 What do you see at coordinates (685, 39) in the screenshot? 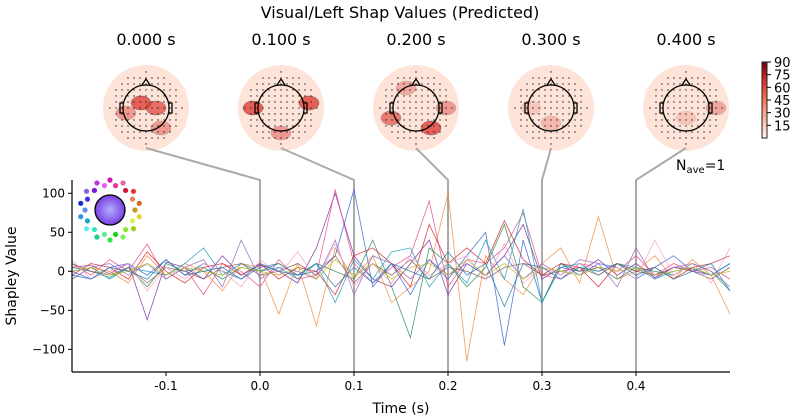
I see `topomap-title: 0.400 s` at bounding box center [685, 39].